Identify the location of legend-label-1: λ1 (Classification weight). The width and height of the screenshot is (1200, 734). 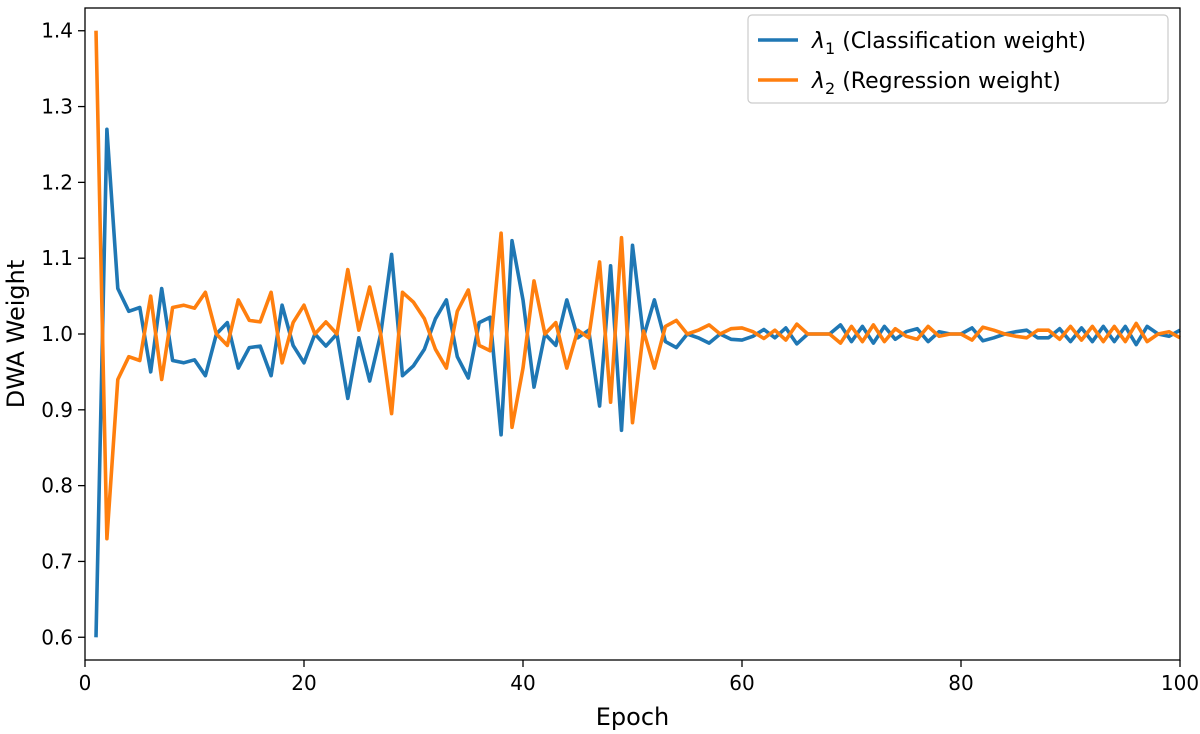
(948, 43).